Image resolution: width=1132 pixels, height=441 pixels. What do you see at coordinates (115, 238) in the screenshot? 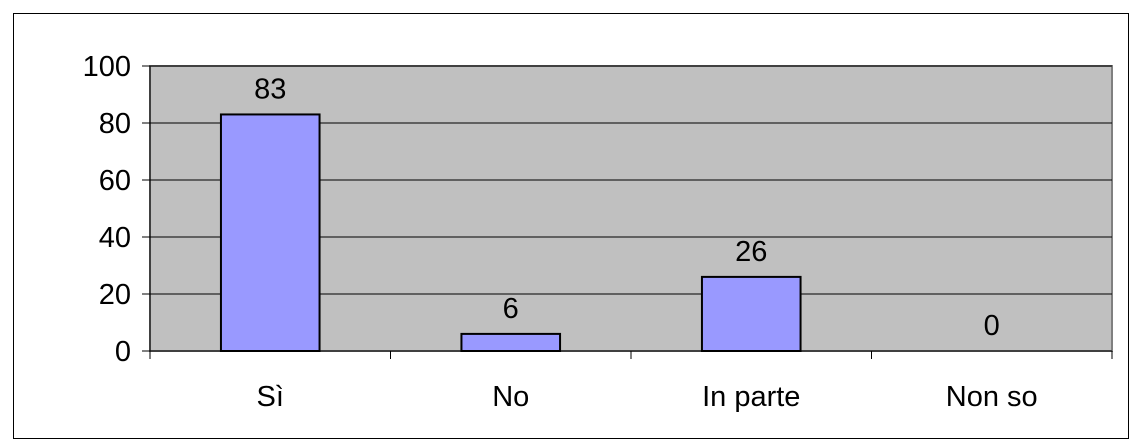
I see `y-tick-label: 40` at bounding box center [115, 238].